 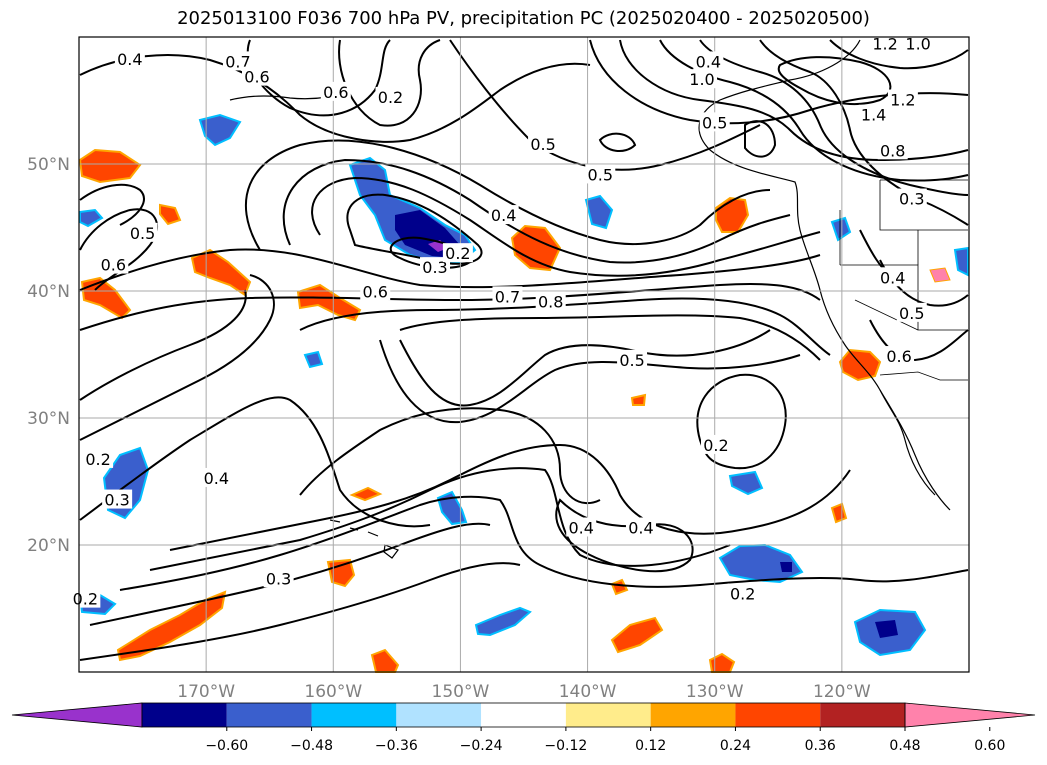 I want to click on contour-label: 0.7, so click(x=507, y=296).